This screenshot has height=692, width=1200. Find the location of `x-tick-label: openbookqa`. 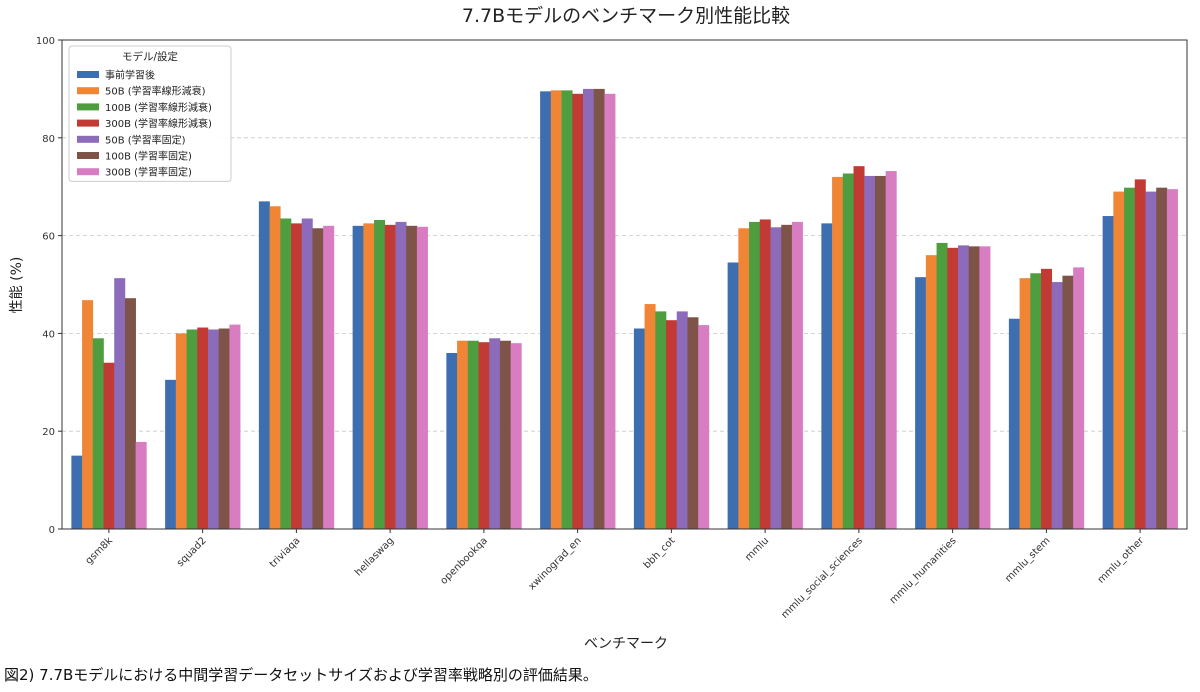

x-tick-label: openbookqa is located at coordinates (464, 560).